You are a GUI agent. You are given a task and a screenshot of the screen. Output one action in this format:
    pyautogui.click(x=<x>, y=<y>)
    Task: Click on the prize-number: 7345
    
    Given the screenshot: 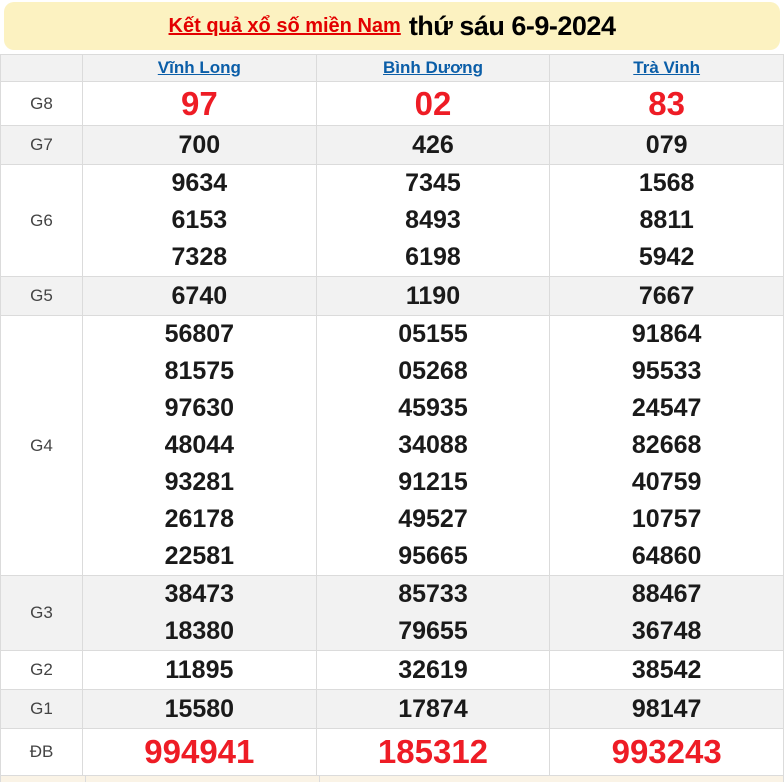 What is the action you would take?
    pyautogui.click(x=433, y=183)
    